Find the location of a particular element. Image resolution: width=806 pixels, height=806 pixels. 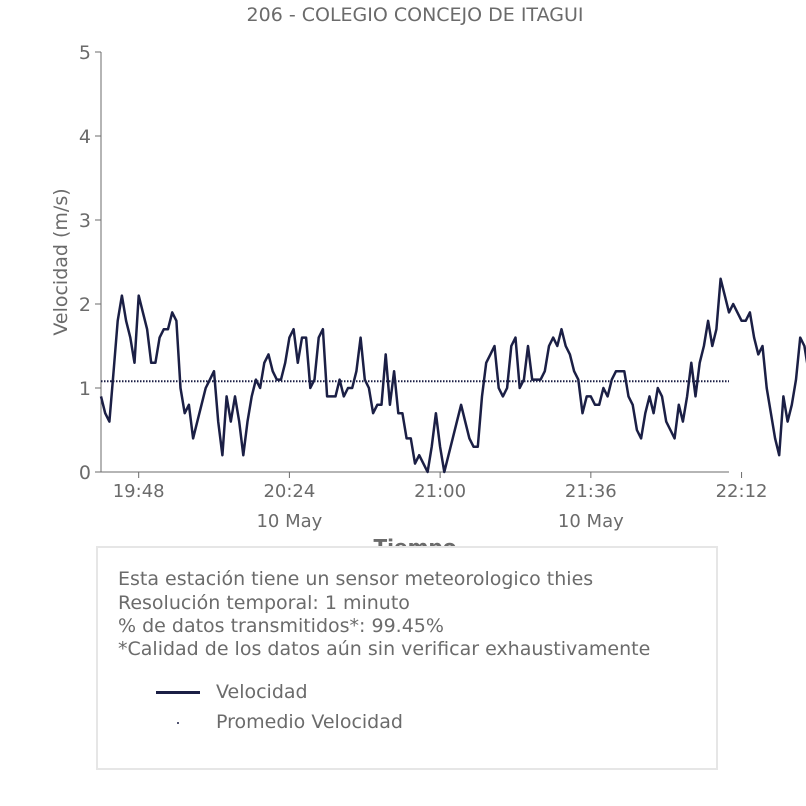

legend-item-velocidad: Velocidad is located at coordinates (356, 692).